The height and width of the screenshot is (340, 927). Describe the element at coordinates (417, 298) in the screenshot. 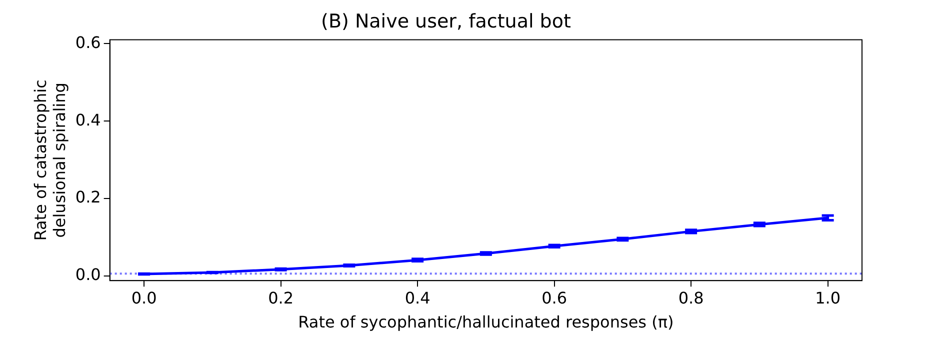

I see `x-tick-label: 0.4` at that location.